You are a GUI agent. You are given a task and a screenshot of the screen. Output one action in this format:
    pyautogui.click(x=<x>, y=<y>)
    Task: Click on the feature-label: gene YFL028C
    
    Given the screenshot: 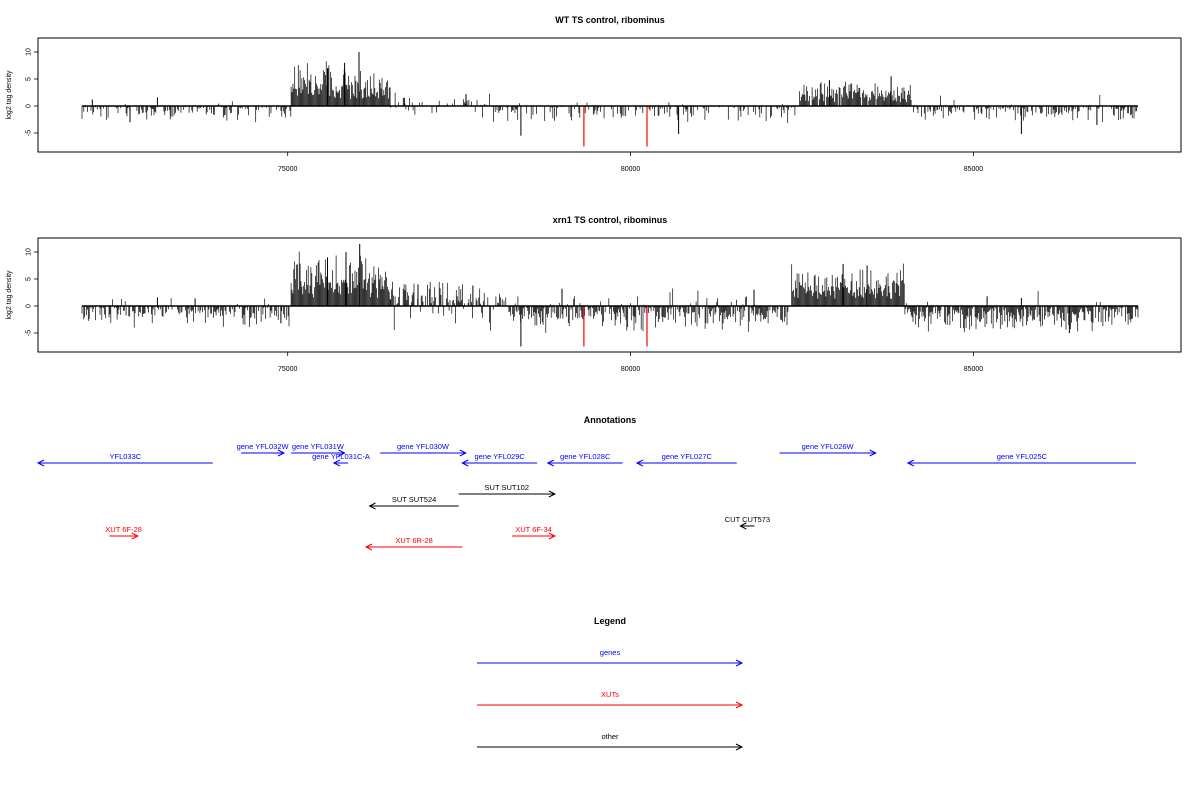 What is the action you would take?
    pyautogui.click(x=585, y=456)
    